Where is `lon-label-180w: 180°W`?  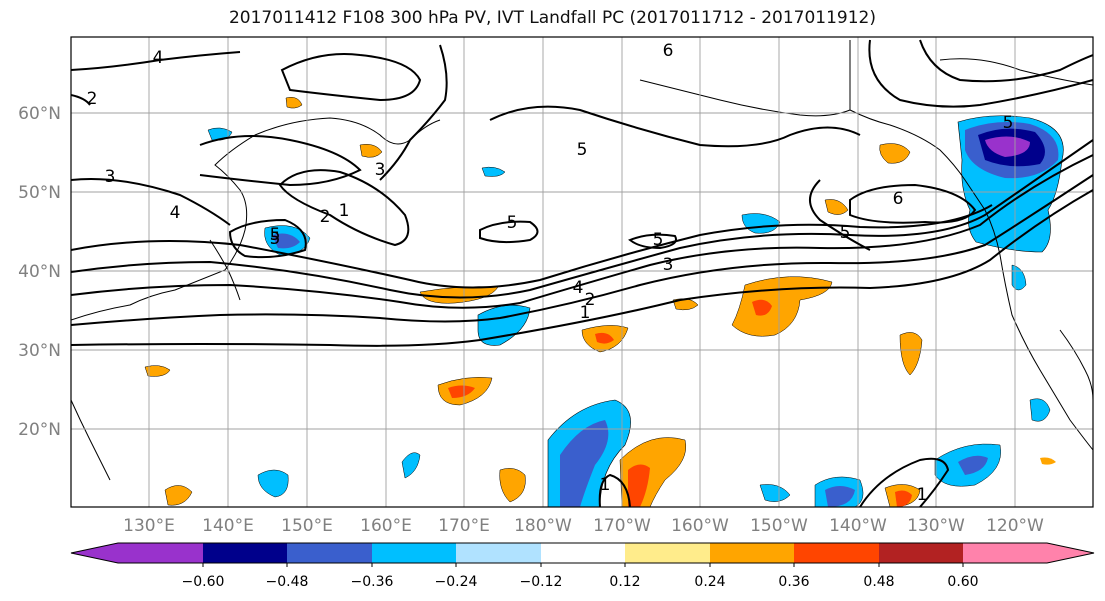 lon-label-180w: 180°W is located at coordinates (543, 526).